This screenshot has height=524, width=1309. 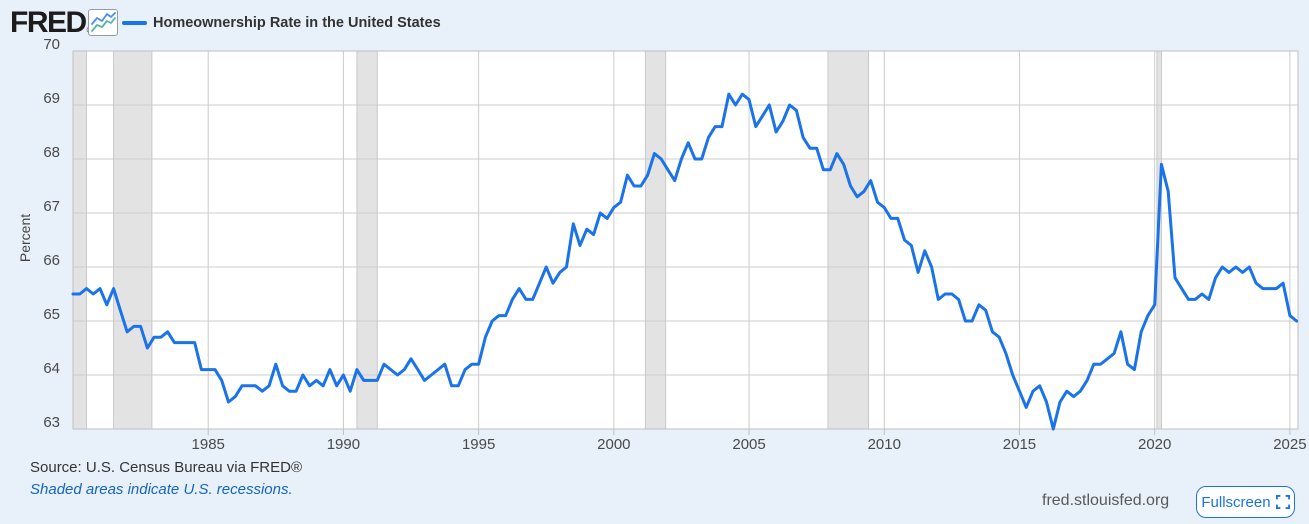 I want to click on site-url-text: fred.stlouisfed.org, so click(x=1106, y=500).